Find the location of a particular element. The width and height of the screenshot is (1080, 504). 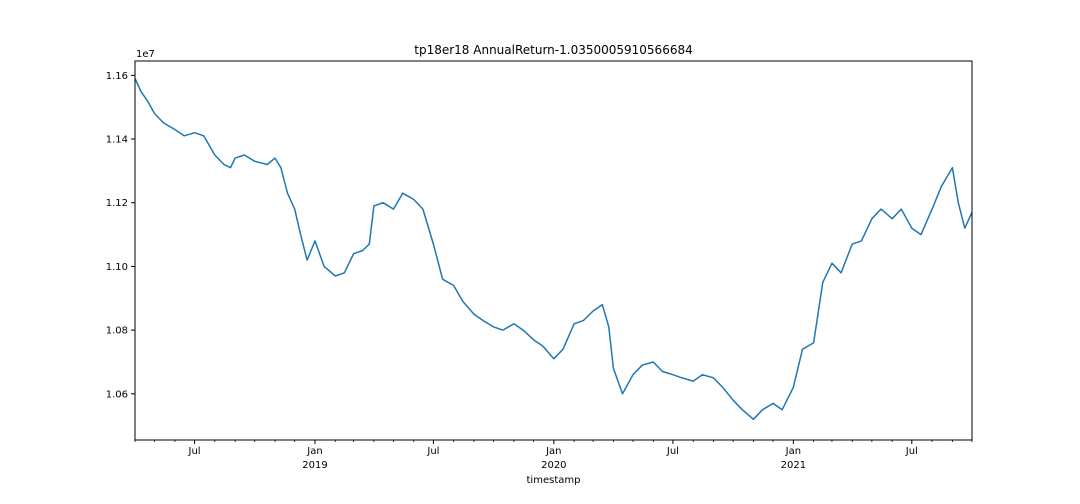

y-tick-label: 1.16 is located at coordinates (117, 76).